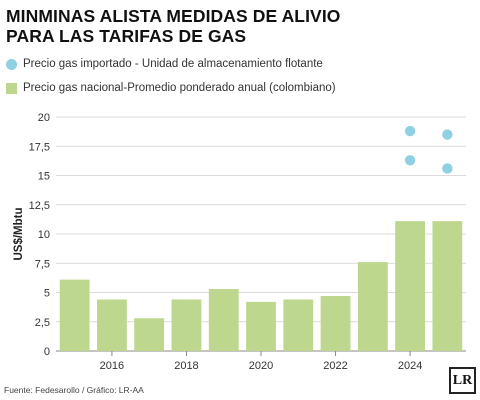 Image resolution: width=480 pixels, height=400 pixels. Describe the element at coordinates (410, 366) in the screenshot. I see `x-tick-label: 2024` at that location.